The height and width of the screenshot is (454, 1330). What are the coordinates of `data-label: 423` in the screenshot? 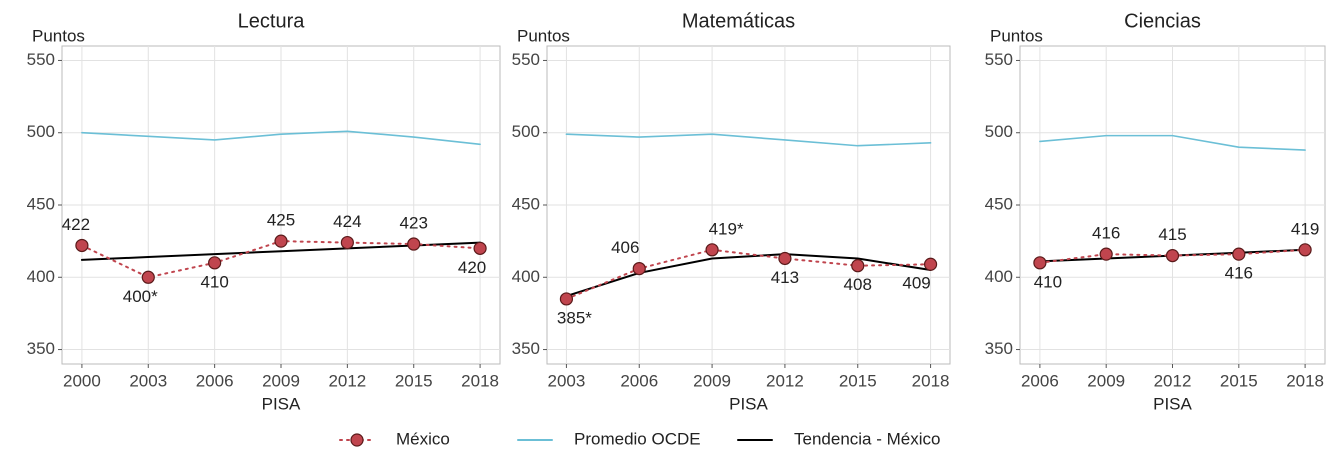 It's located at (414, 223).